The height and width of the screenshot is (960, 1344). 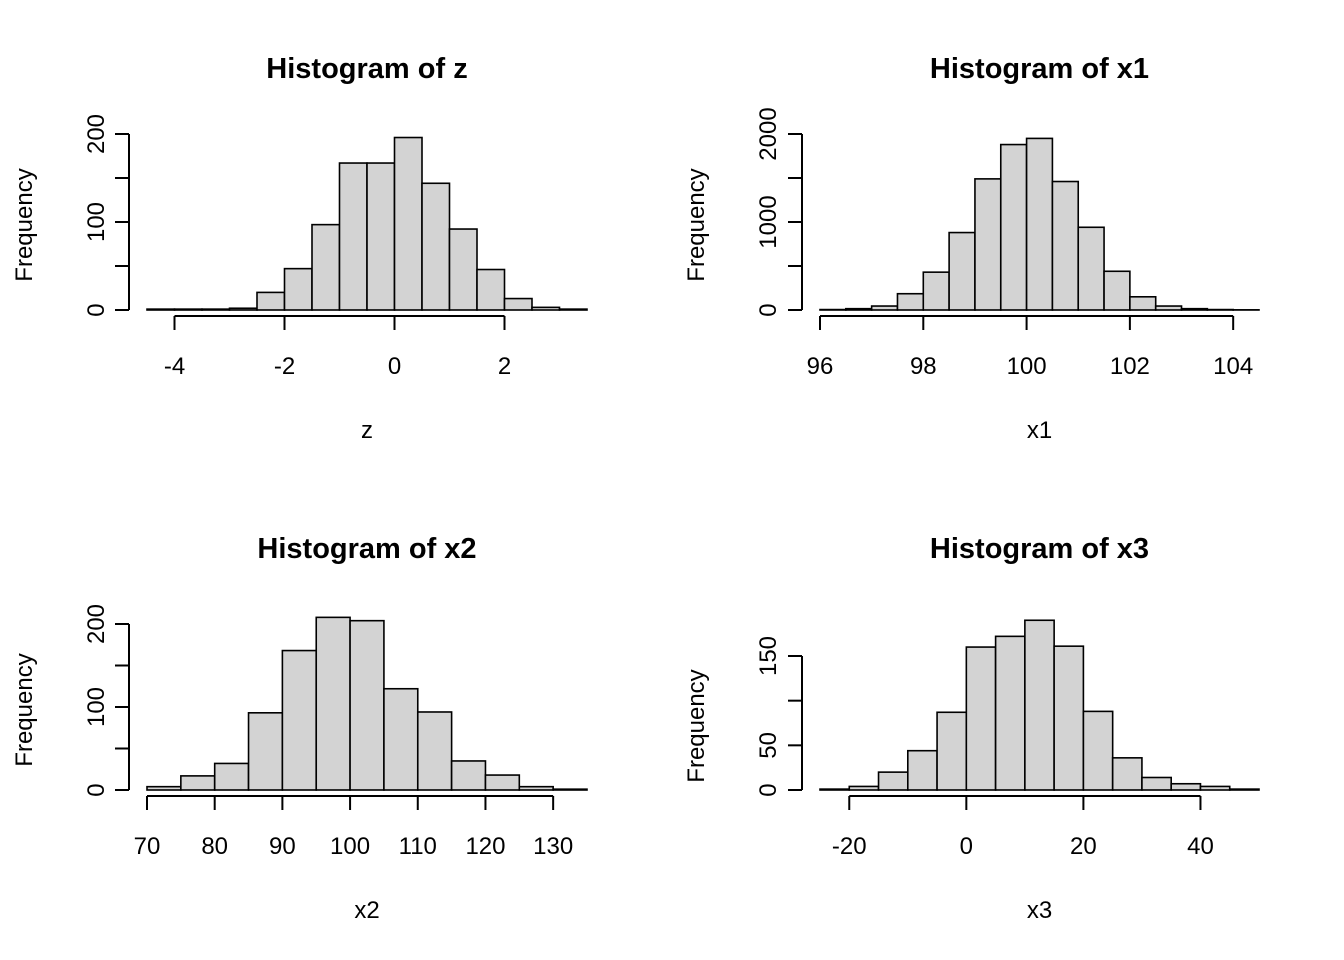 What do you see at coordinates (1039, 910) in the screenshot?
I see `x-axis-label: x3` at bounding box center [1039, 910].